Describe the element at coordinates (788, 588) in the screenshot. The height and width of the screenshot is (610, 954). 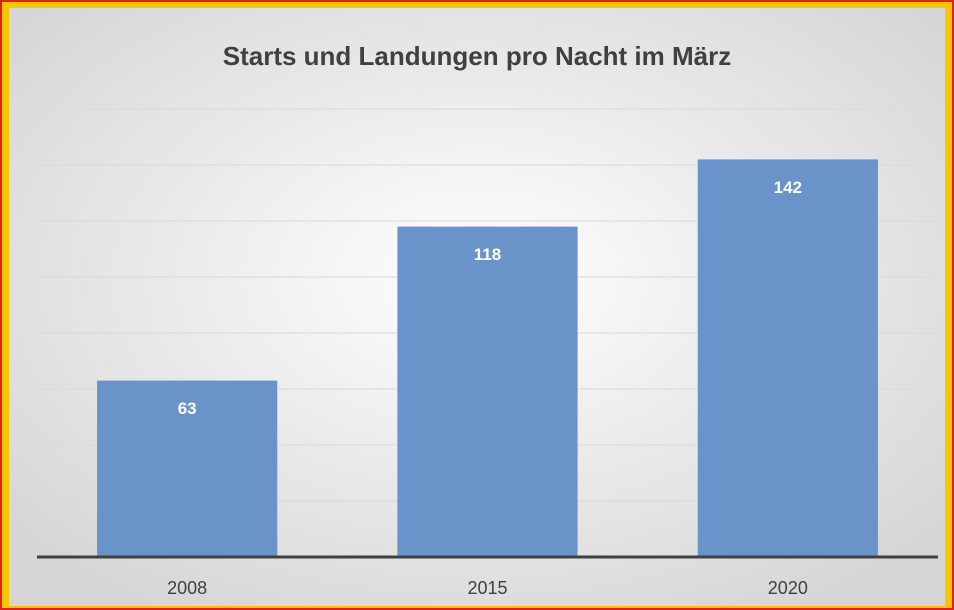
I see `x-tick-label: 2020` at that location.